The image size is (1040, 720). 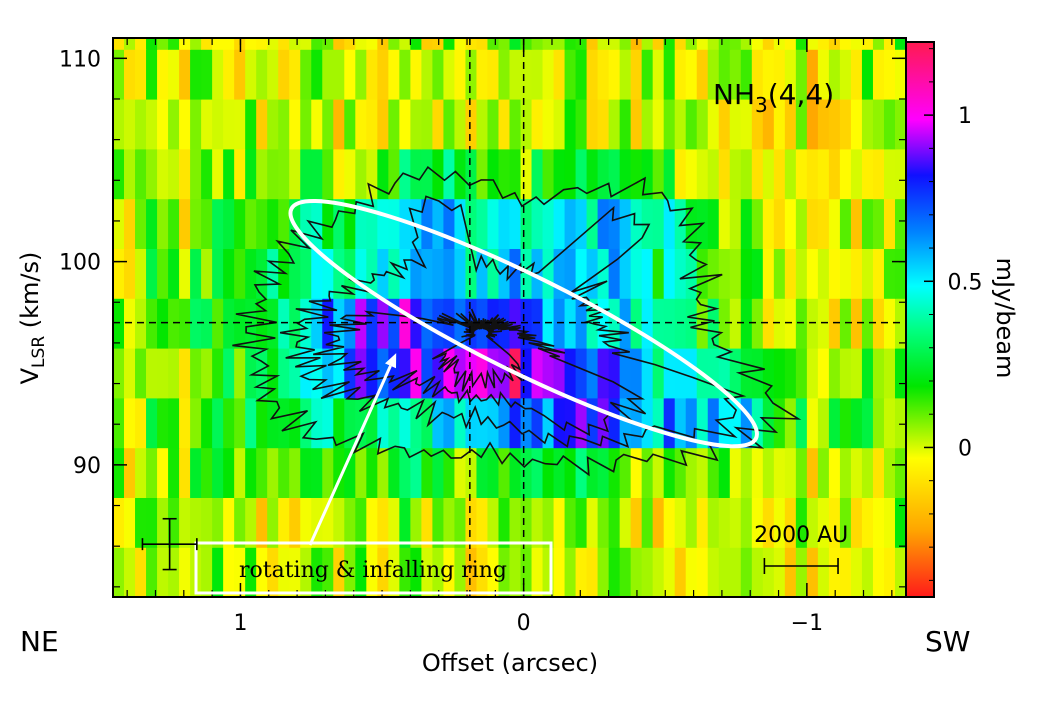 I want to click on colorbar-tick-label: 1, so click(x=965, y=116).